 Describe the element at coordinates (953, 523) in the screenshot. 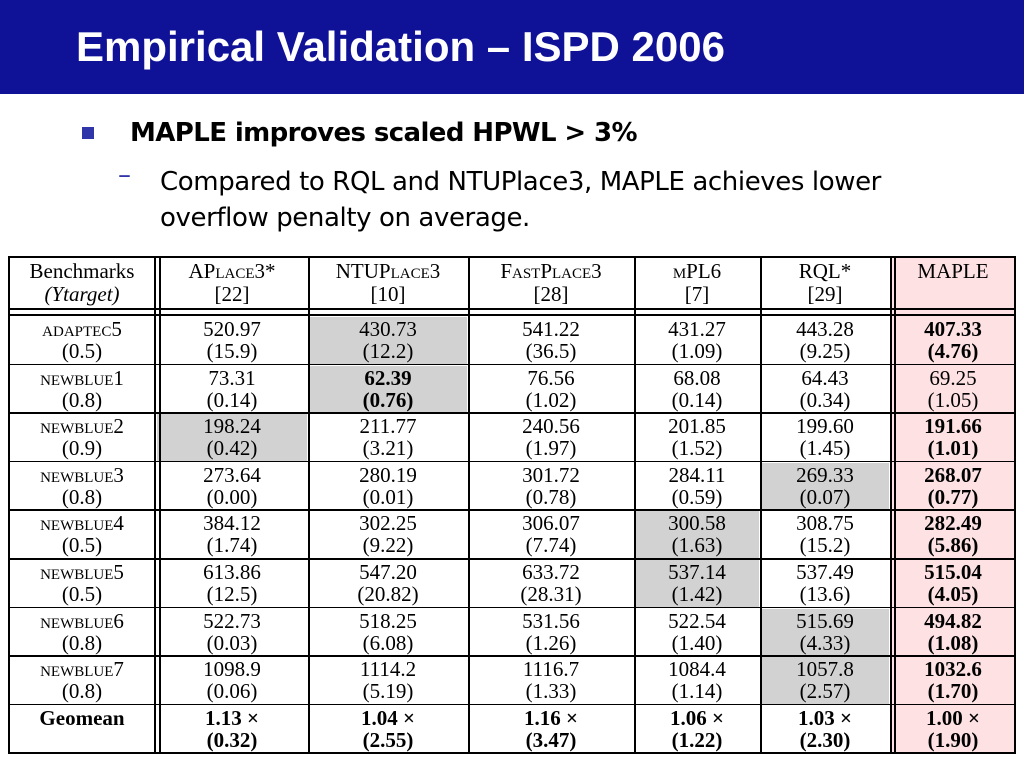

I see `table-cell-value: 282.49` at that location.